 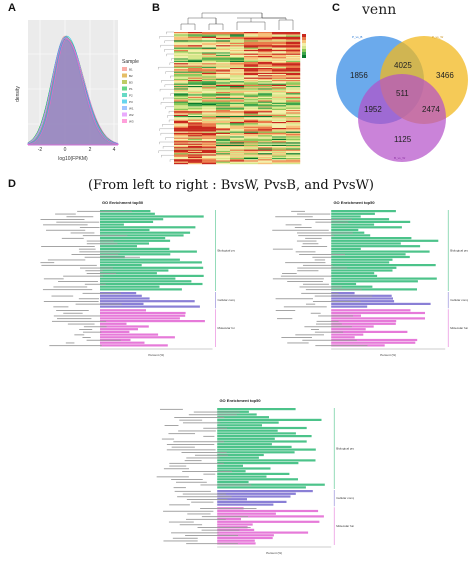 What do you see at coordinates (156, 8) in the screenshot?
I see `panel-label-b: B` at bounding box center [156, 8].